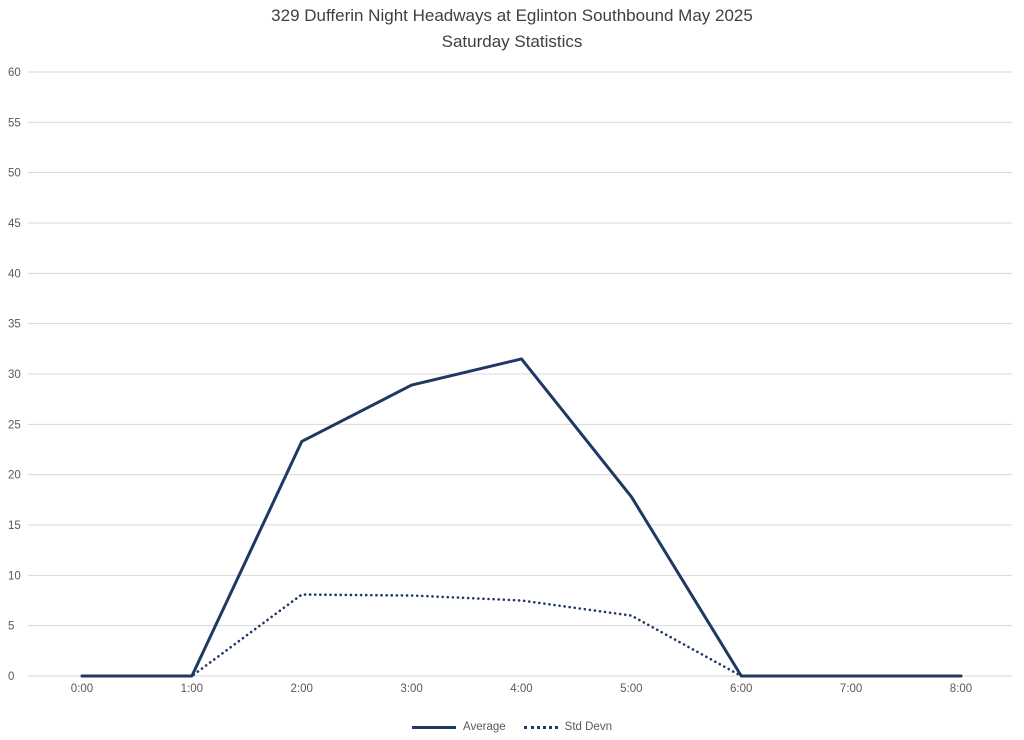 The image size is (1024, 740). What do you see at coordinates (11, 677) in the screenshot?
I see `y-axis-tick-label: 0` at bounding box center [11, 677].